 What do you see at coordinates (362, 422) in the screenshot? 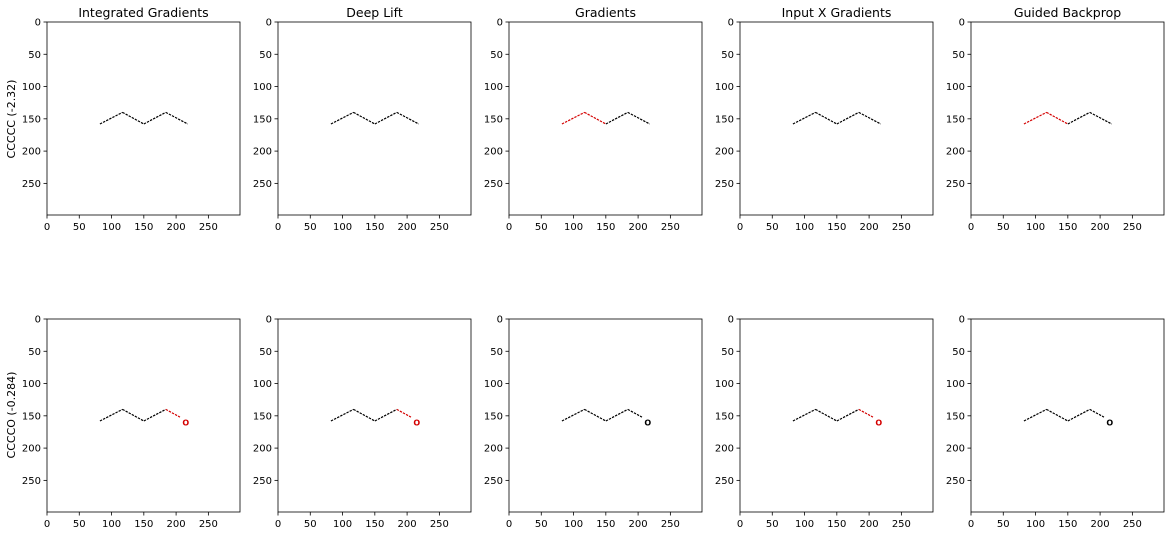
I see `panel-6: O 0 50 100 150 200 250 0 50 100 150 200 250` at bounding box center [362, 422].